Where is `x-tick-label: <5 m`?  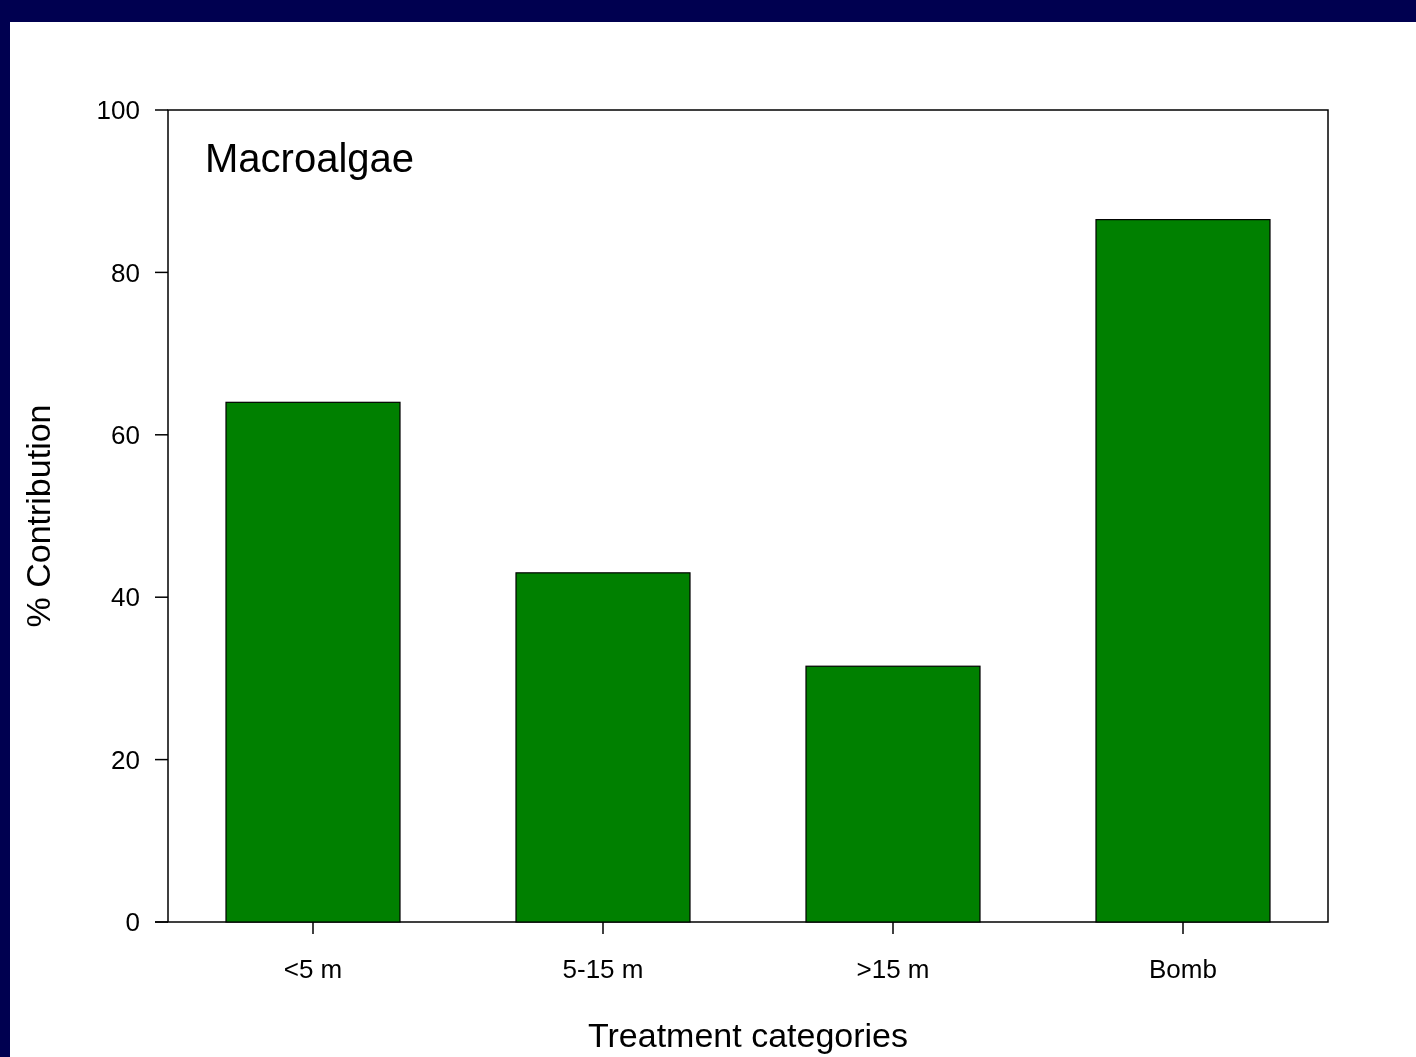 x-tick-label: <5 m is located at coordinates (313, 969).